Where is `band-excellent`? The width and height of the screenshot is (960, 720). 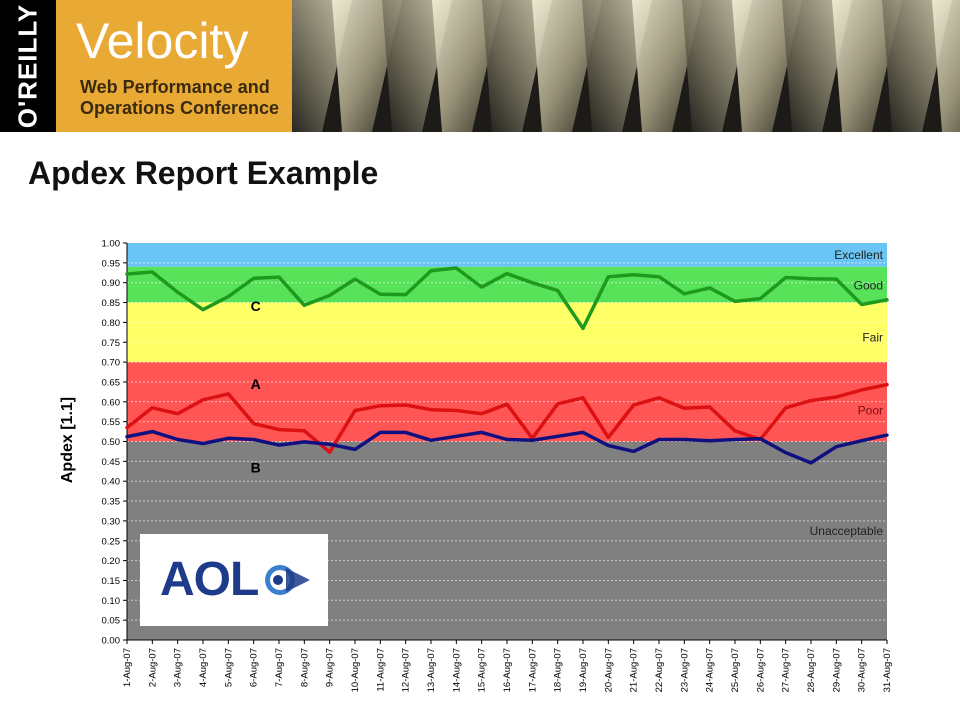
band-excellent is located at coordinates (507, 255).